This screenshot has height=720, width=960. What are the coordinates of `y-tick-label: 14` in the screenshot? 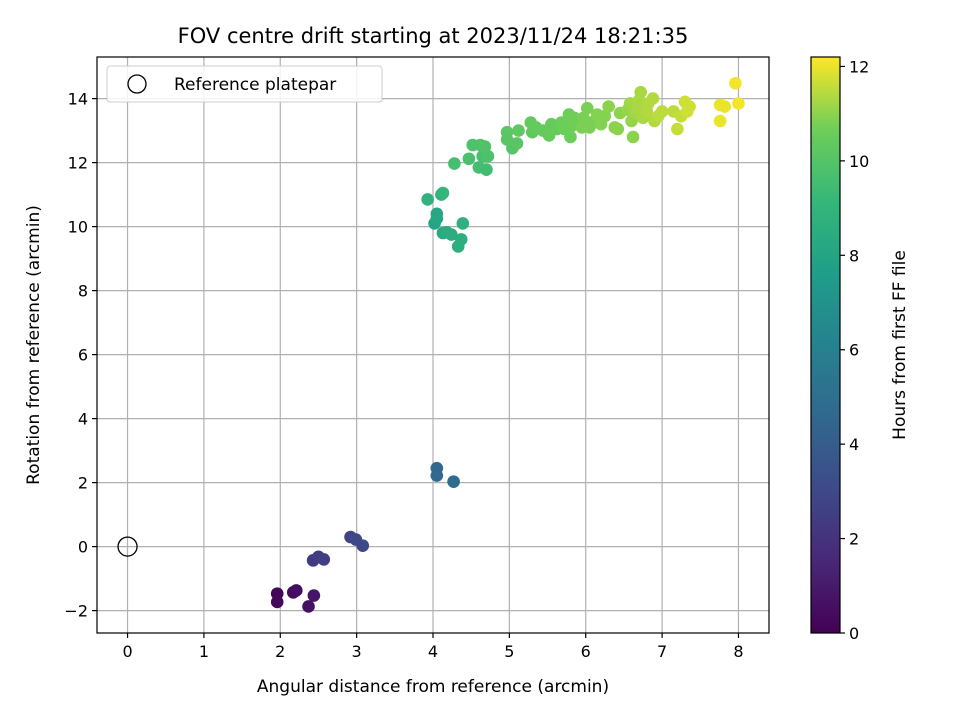 It's located at (78, 99).